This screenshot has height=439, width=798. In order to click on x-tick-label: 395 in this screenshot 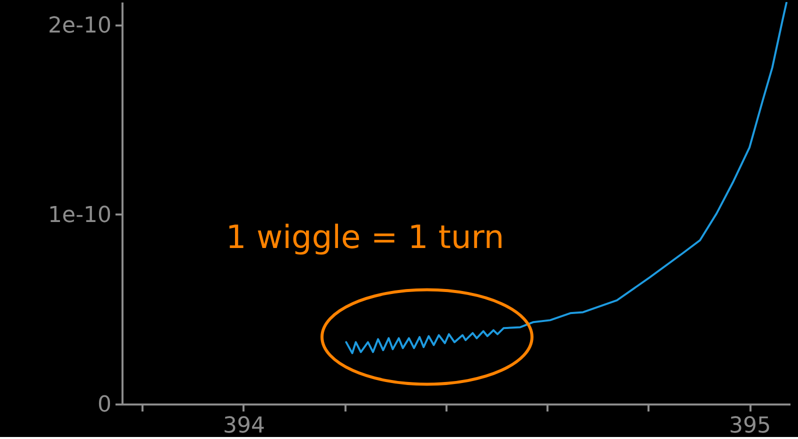, I will do `click(750, 426)`.